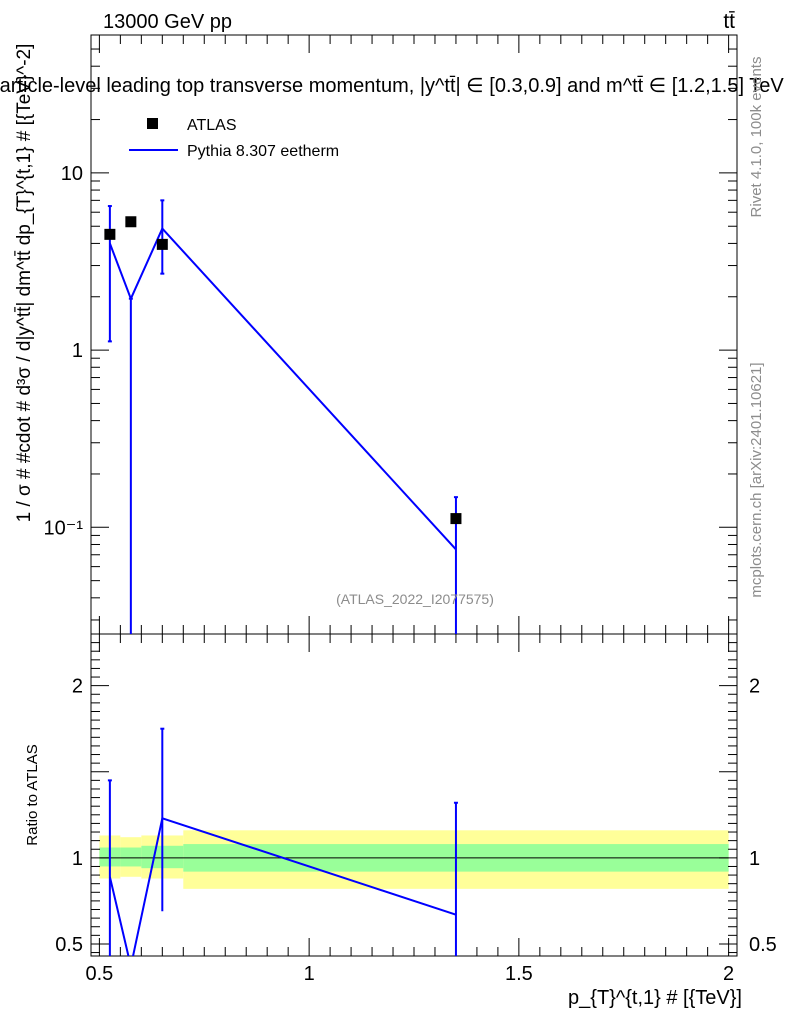 This screenshot has height=1024, width=786. I want to click on ratio-y-tick-label: 1, so click(77, 859).